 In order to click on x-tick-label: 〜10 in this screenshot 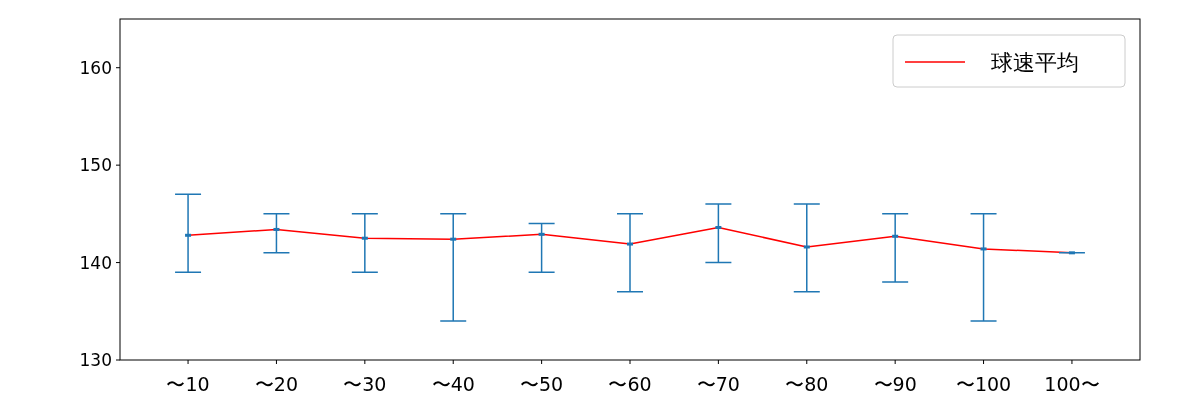, I will do `click(188, 384)`.